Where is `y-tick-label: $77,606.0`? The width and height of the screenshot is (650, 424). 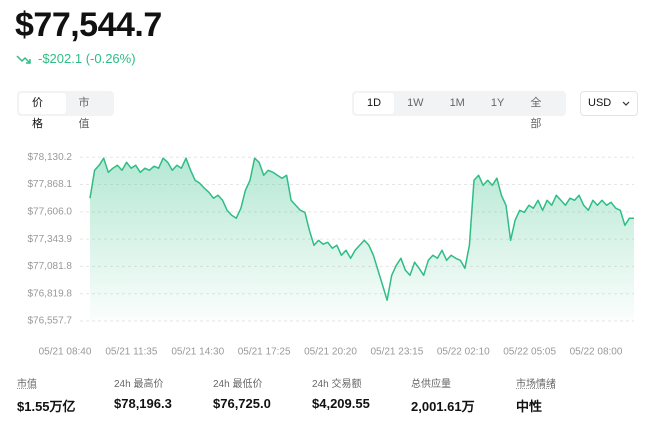
y-tick-label: $77,606.0 is located at coordinates (50, 211).